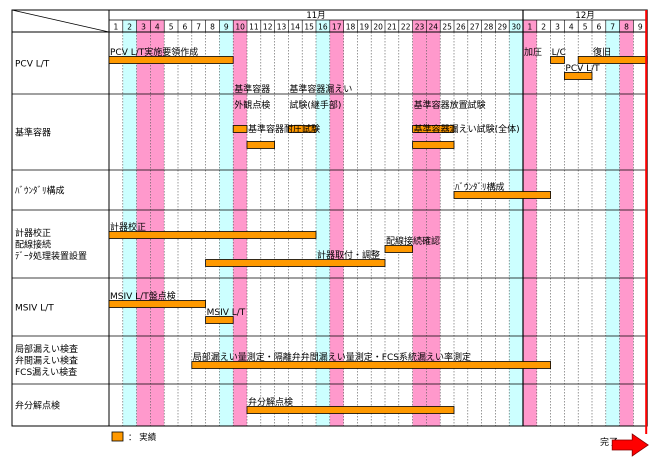  I want to click on row-label: 計器校正, so click(33, 233).